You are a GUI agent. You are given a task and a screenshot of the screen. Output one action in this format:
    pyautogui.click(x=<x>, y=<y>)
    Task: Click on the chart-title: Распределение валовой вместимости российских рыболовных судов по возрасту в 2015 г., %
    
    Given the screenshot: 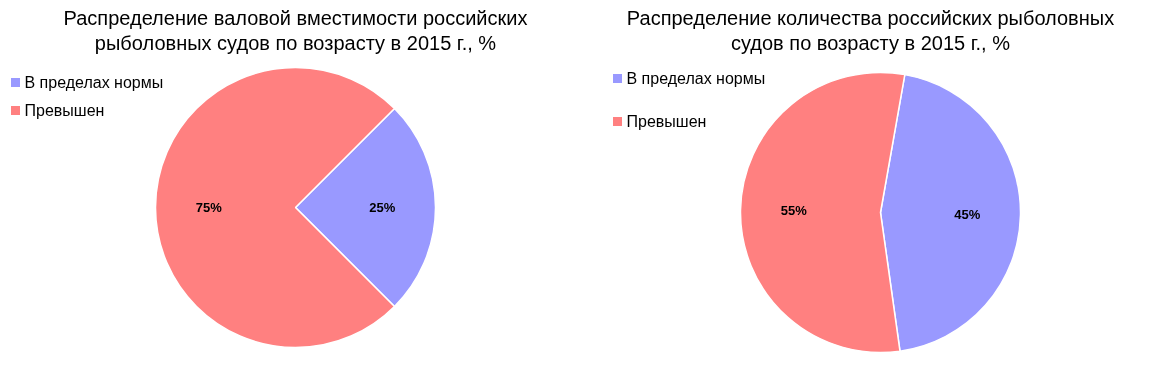 What is the action you would take?
    pyautogui.click(x=295, y=30)
    